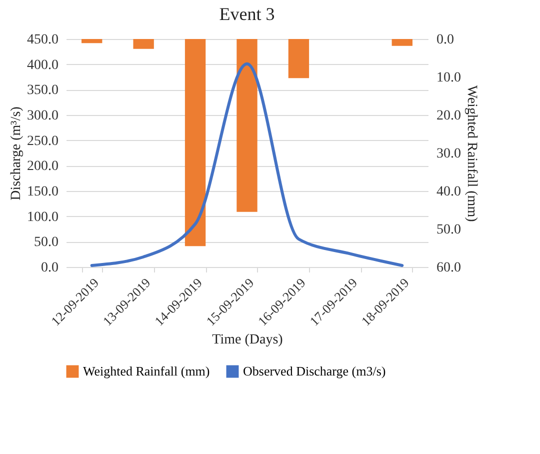  What do you see at coordinates (445, 40) in the screenshot?
I see `y2-tick-label: 0.0` at bounding box center [445, 40].